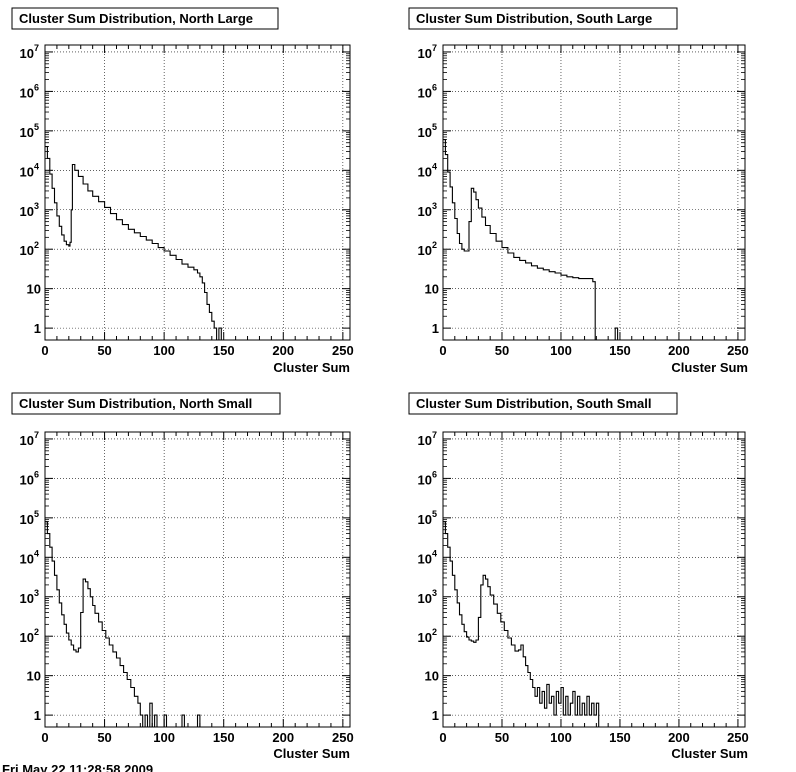  I want to click on chart-title: Cluster Sum Distribution, South Large, so click(534, 18).